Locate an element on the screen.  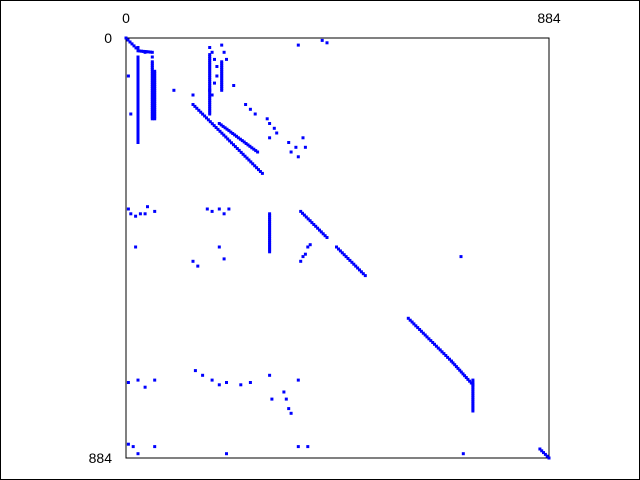
x-tick-label-start: 0 is located at coordinates (126, 18).